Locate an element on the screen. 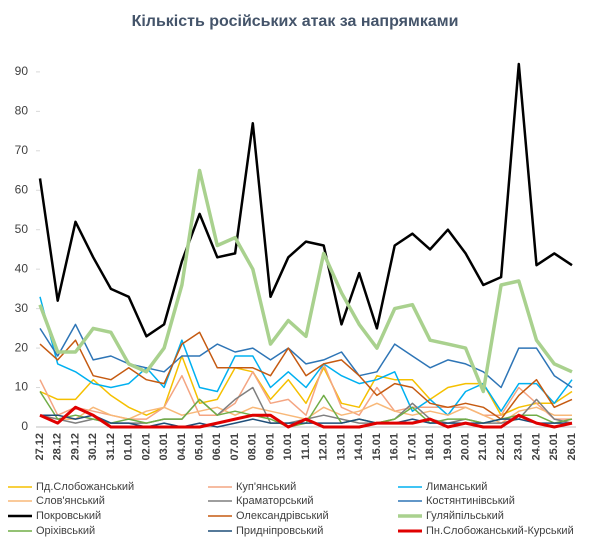  chart-title: Кількість російських атак за напрямками is located at coordinates (295, 21).